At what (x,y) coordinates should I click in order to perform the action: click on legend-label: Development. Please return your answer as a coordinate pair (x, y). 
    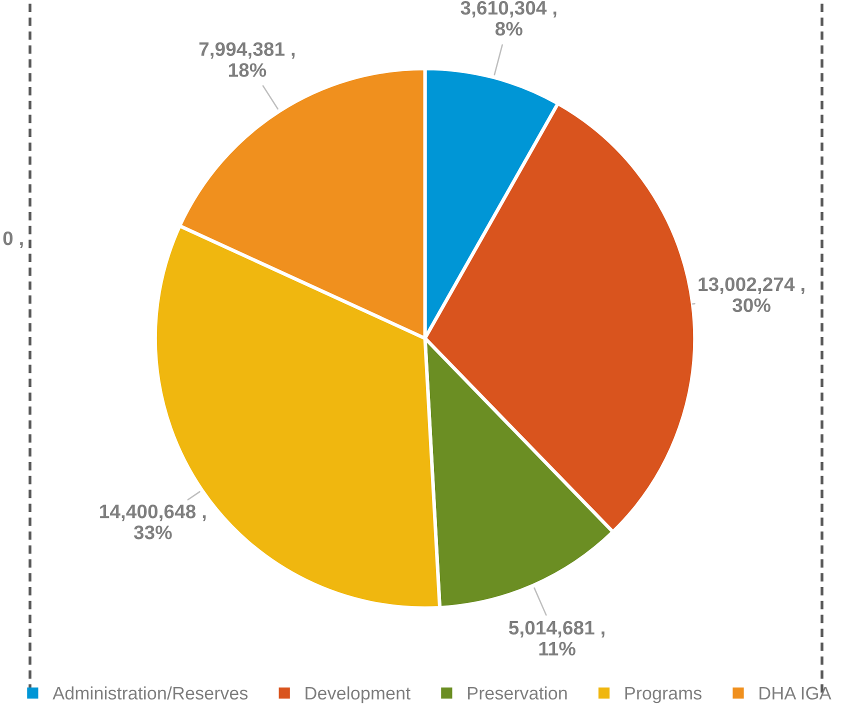
    Looking at the image, I should click on (358, 695).